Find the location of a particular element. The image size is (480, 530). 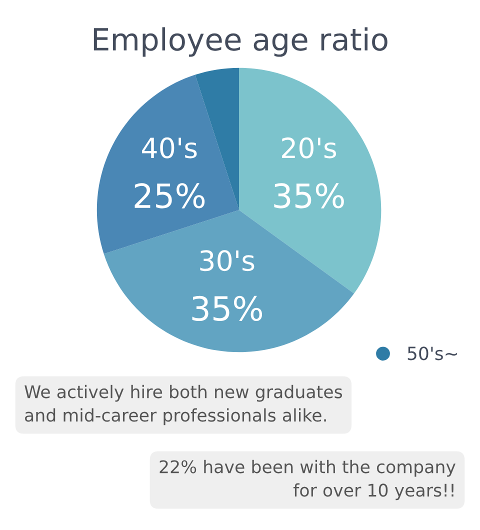

text: We actively hire both new graduates and mid-career professionals alike. is located at coordinates (183, 405).